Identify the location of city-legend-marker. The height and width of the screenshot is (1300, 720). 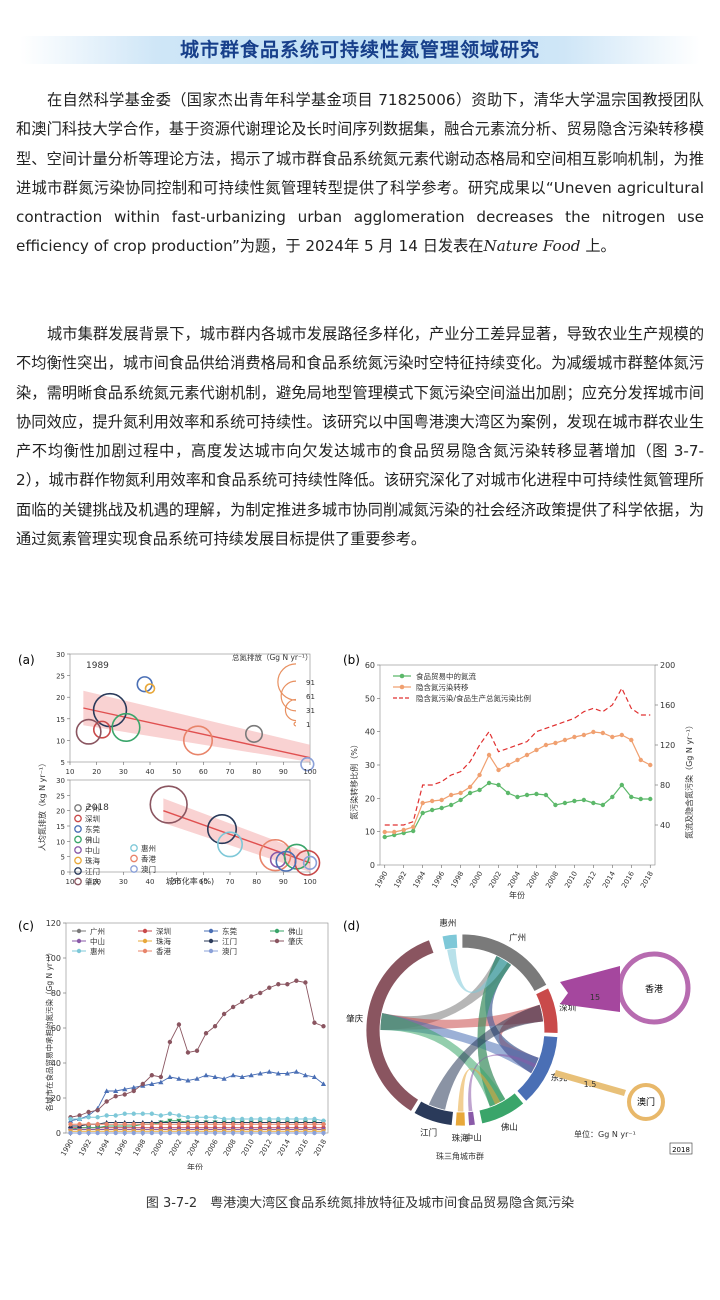
(78, 829).